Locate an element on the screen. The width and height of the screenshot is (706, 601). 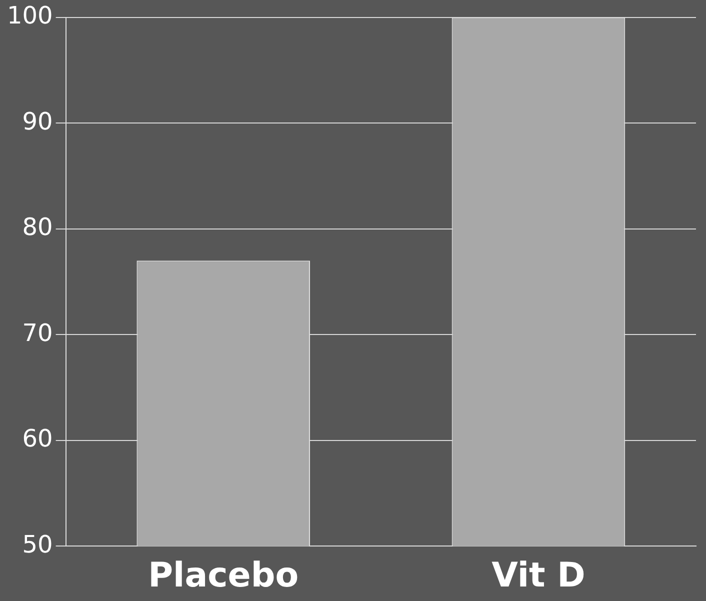
y-tick-label: 90 is located at coordinates (37, 121).